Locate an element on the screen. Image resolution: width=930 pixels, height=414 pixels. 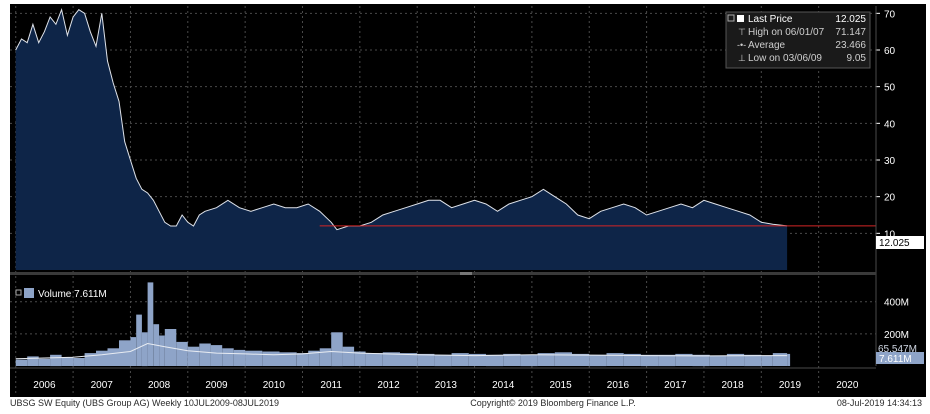
volume-tick-label: 200M is located at coordinates (896, 335).